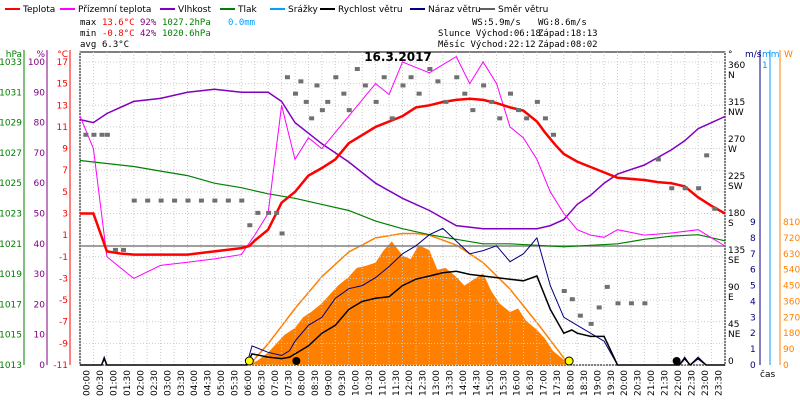 This screenshot has height=400, width=800. Describe the element at coordinates (155, 383) in the screenshot. I see `x-tick-label: 02:30` at that location.